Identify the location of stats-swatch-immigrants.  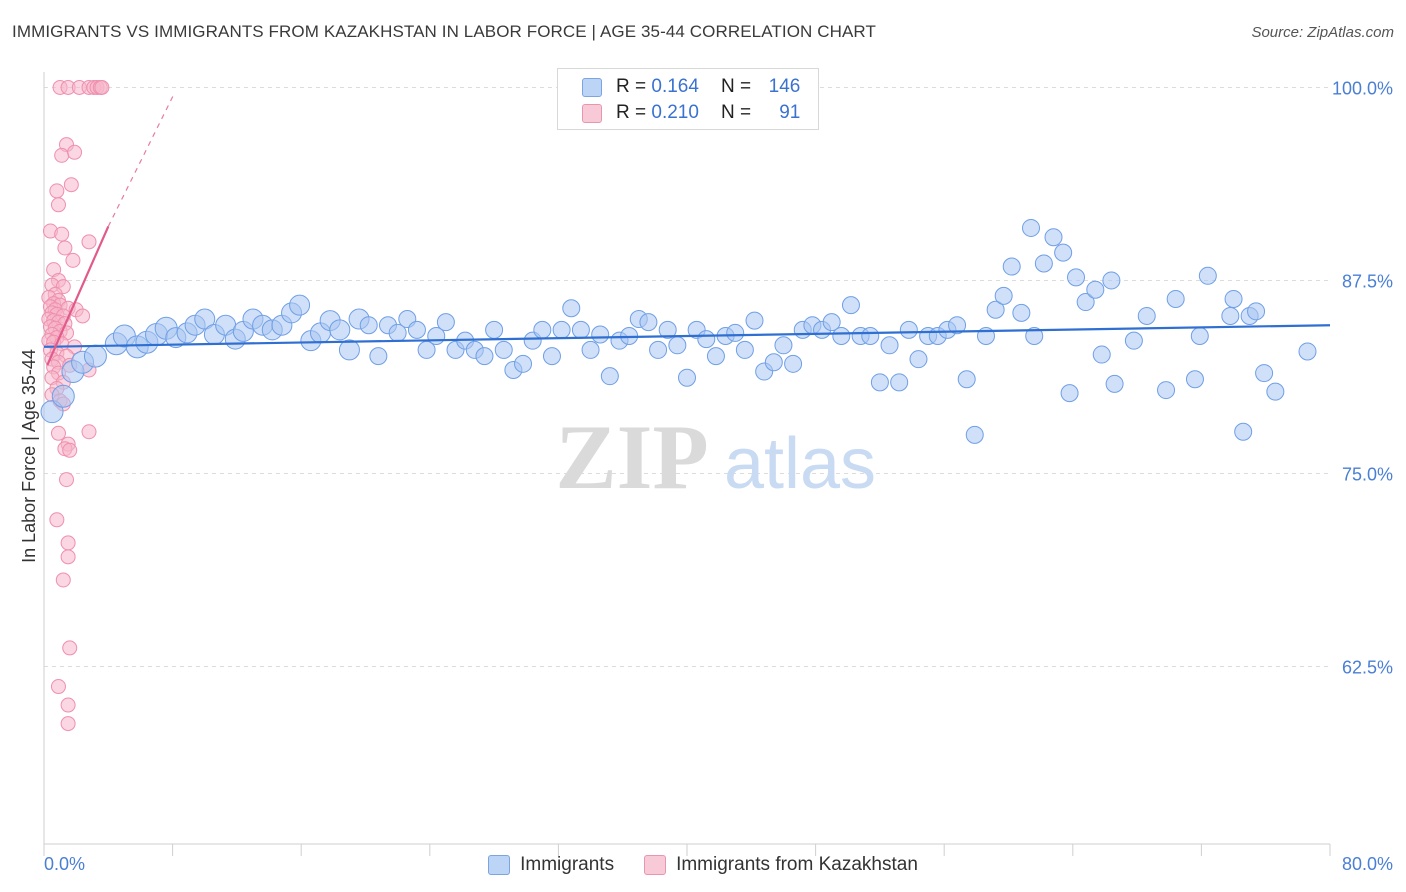
(592, 87).